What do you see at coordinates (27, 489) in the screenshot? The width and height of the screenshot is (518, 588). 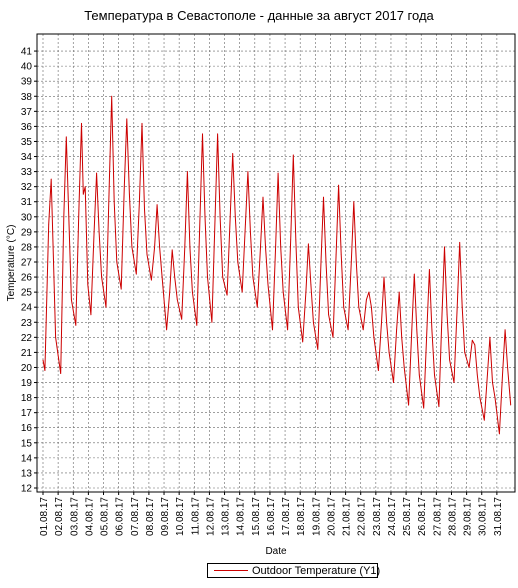 I see `y-tick-label: 12` at bounding box center [27, 489].